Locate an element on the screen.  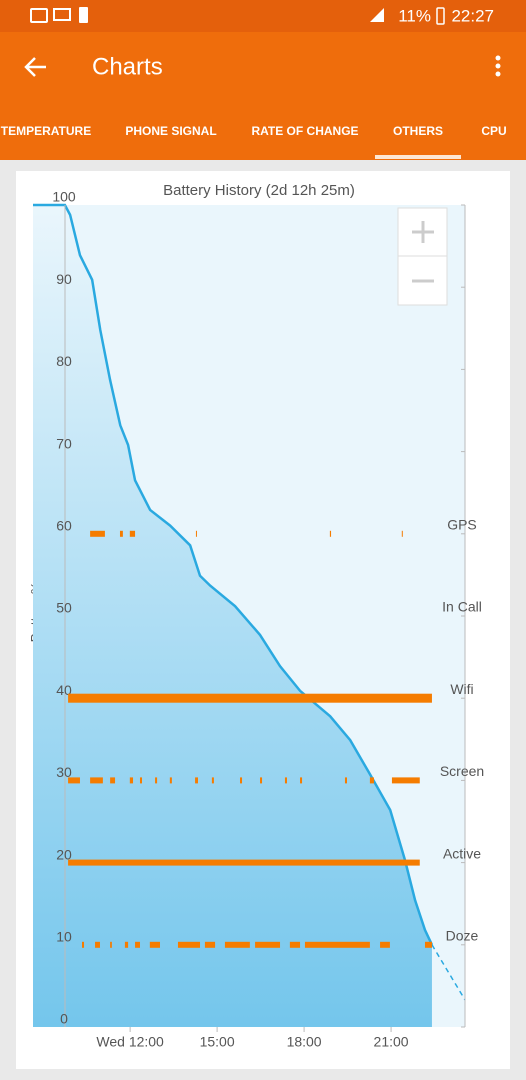
app-bar is located at coordinates (263, 96).